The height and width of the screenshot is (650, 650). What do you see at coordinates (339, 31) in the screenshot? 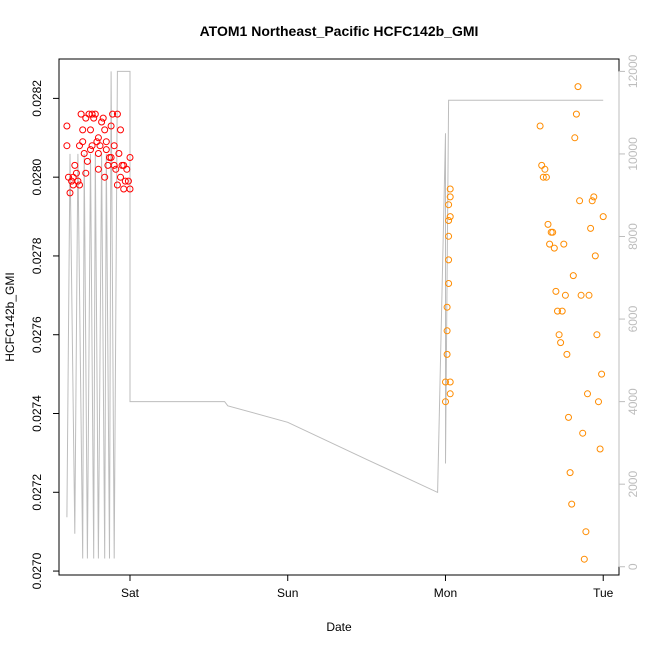
I see `chart-title: ATOM1 Northeast_Pacific HCFC142b_GMI` at bounding box center [339, 31].